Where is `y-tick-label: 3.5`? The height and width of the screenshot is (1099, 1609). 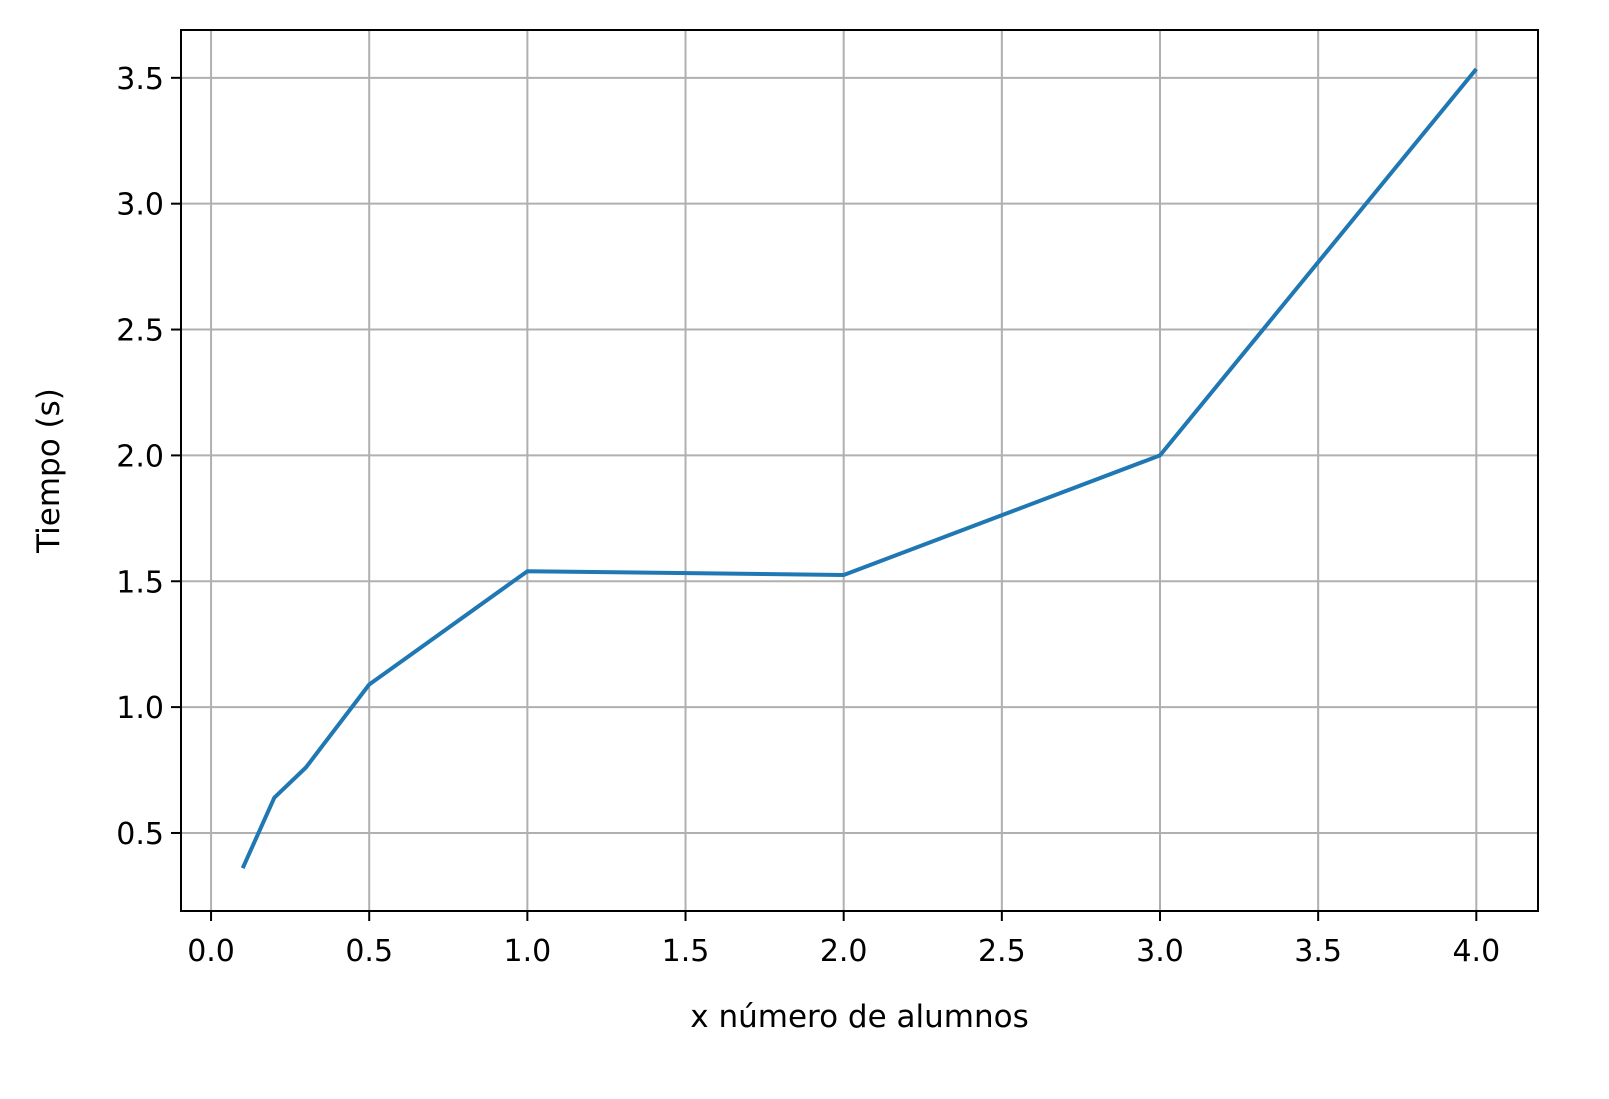 y-tick-label: 3.5 is located at coordinates (140, 79).